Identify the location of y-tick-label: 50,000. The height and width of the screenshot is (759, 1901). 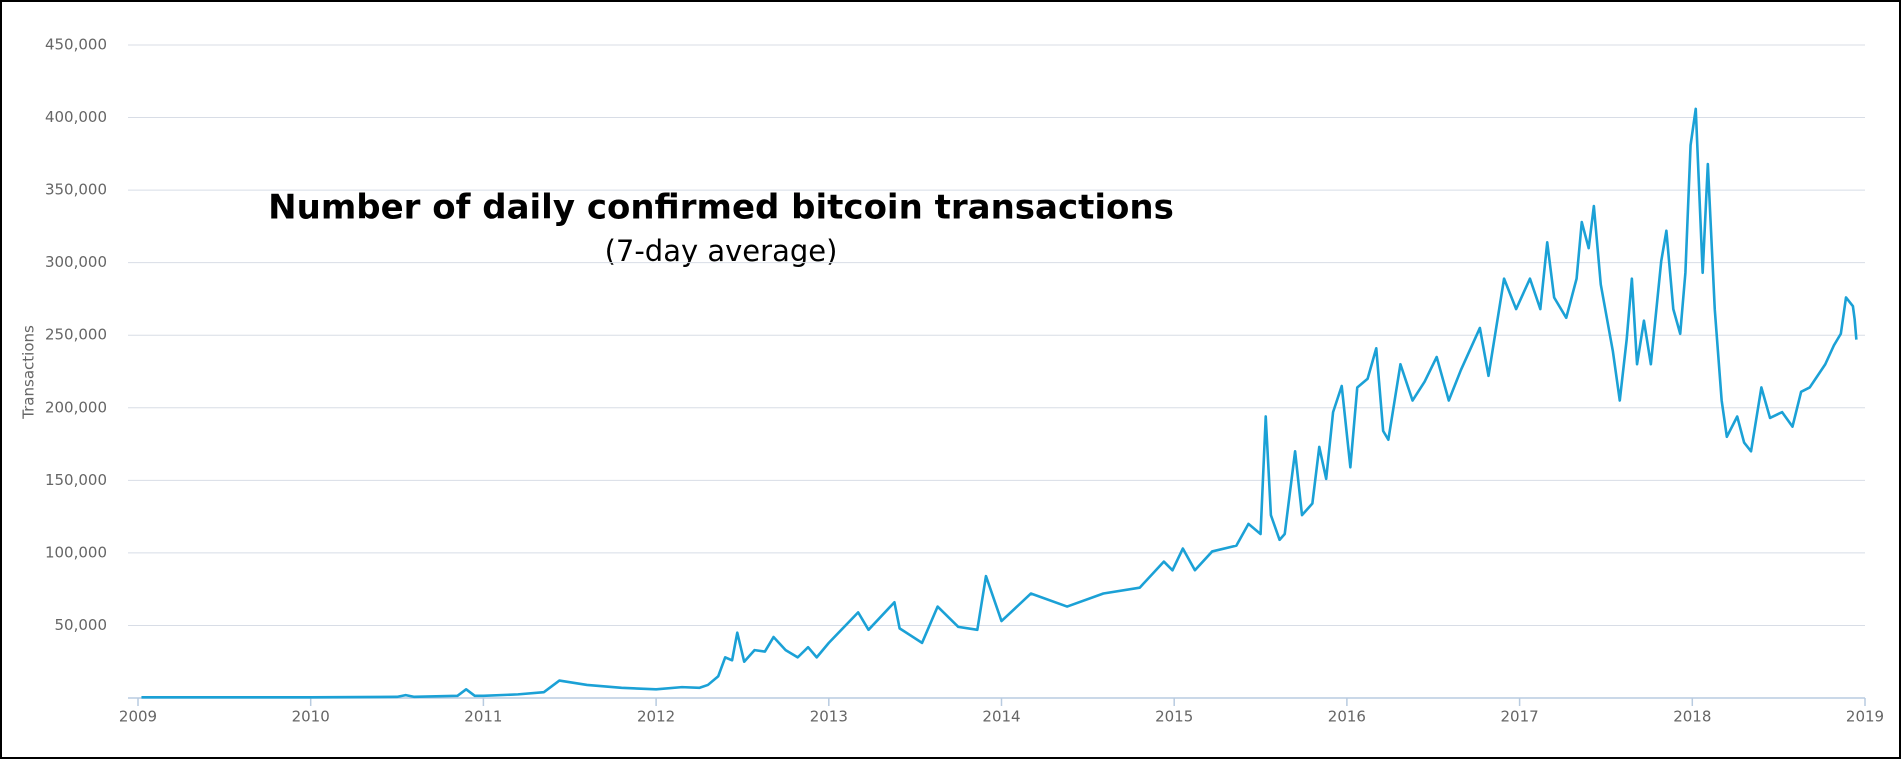
(81, 625).